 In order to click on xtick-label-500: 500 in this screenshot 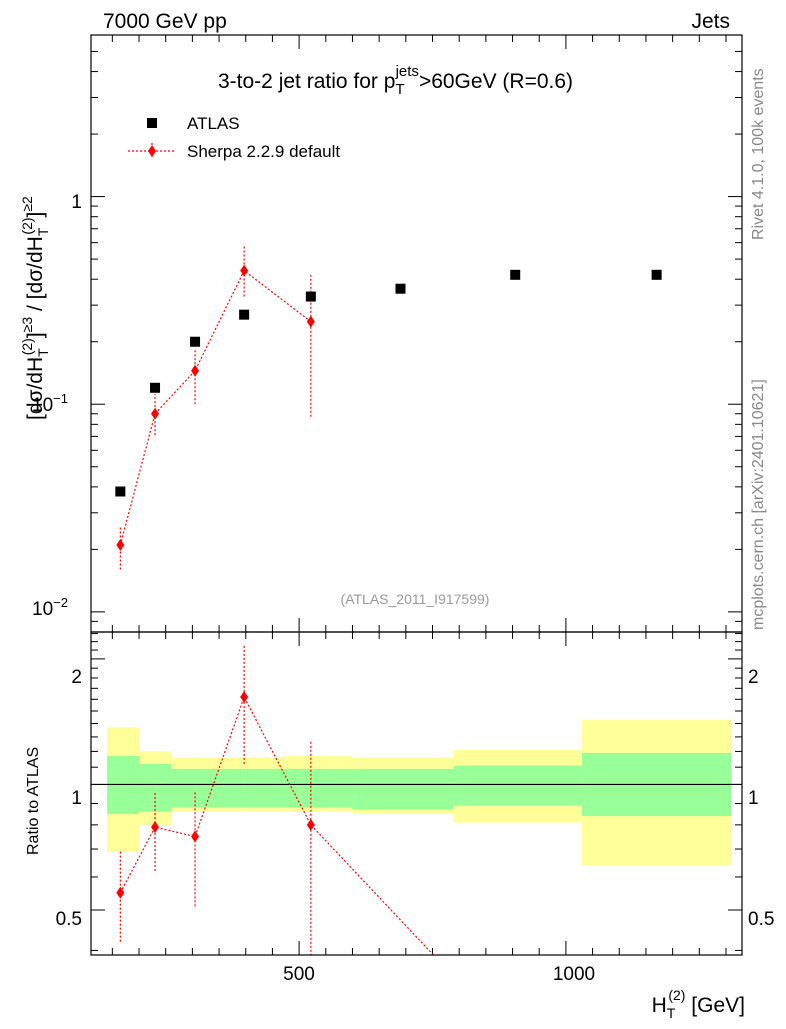, I will do `click(299, 974)`.